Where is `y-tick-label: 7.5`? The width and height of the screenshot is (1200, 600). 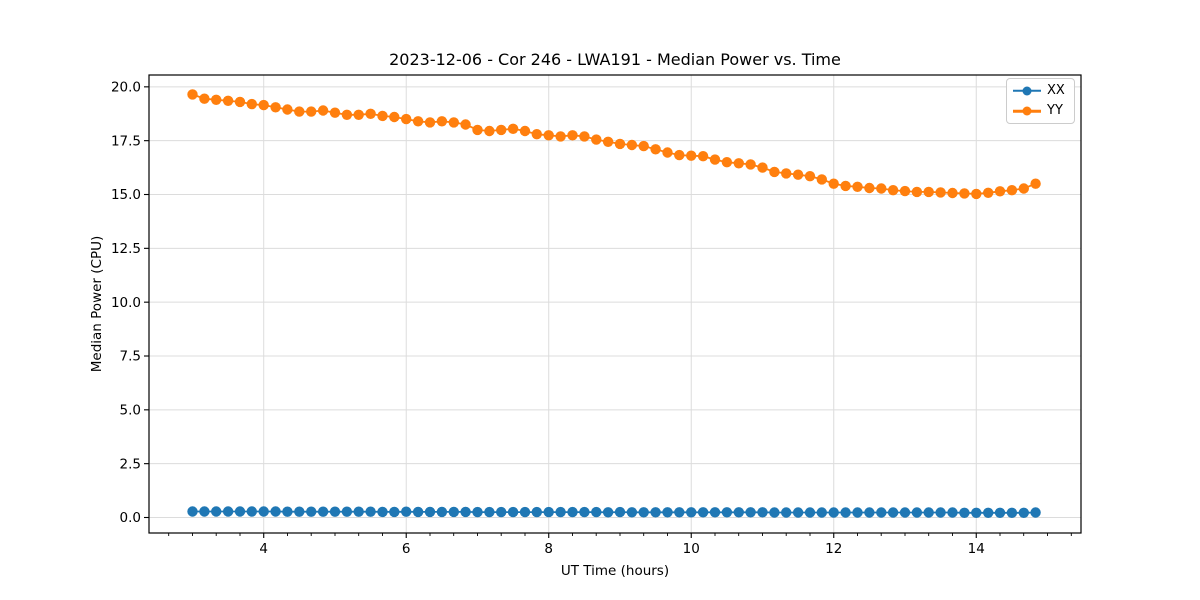
y-tick-label: 7.5 is located at coordinates (130, 357).